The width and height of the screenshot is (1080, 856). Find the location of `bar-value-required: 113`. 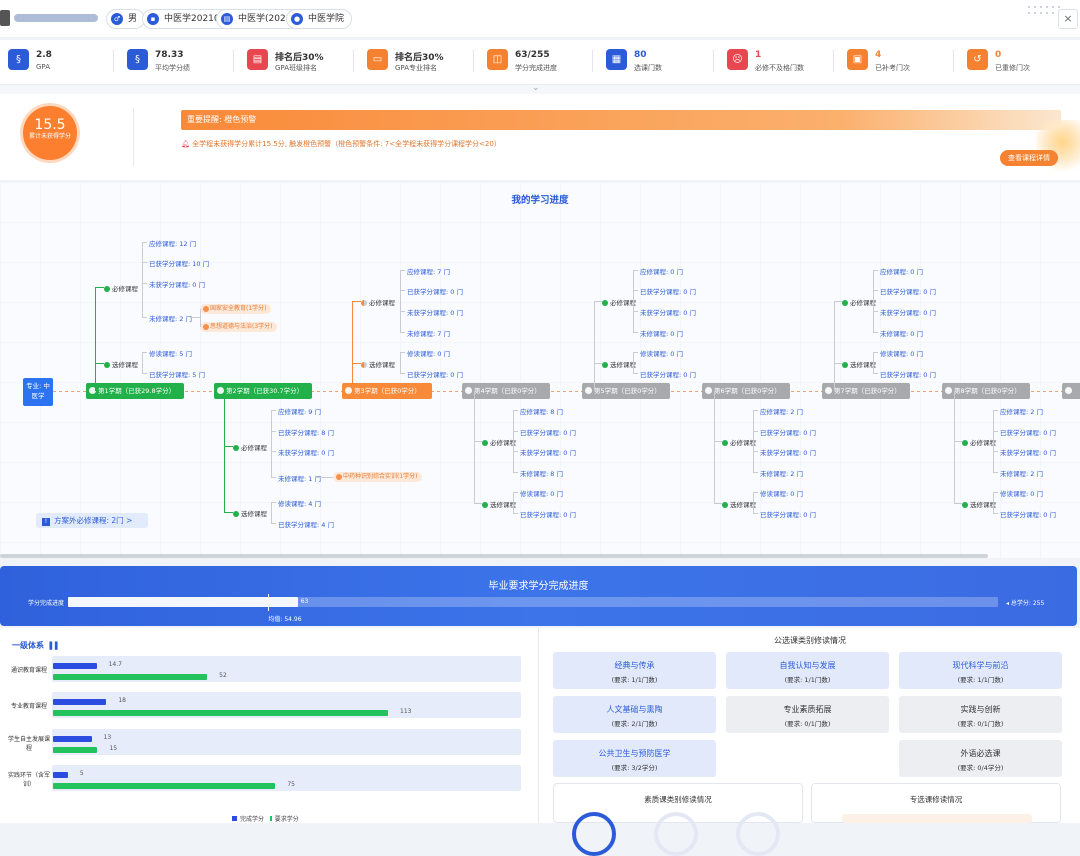

bar-value-required: 113 is located at coordinates (406, 711).